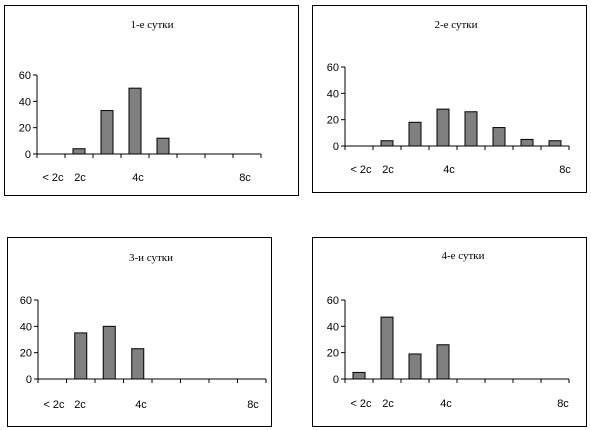 The image size is (591, 430). What do you see at coordinates (455, 25) in the screenshot?
I see `chart-title: 2-е сутки` at bounding box center [455, 25].